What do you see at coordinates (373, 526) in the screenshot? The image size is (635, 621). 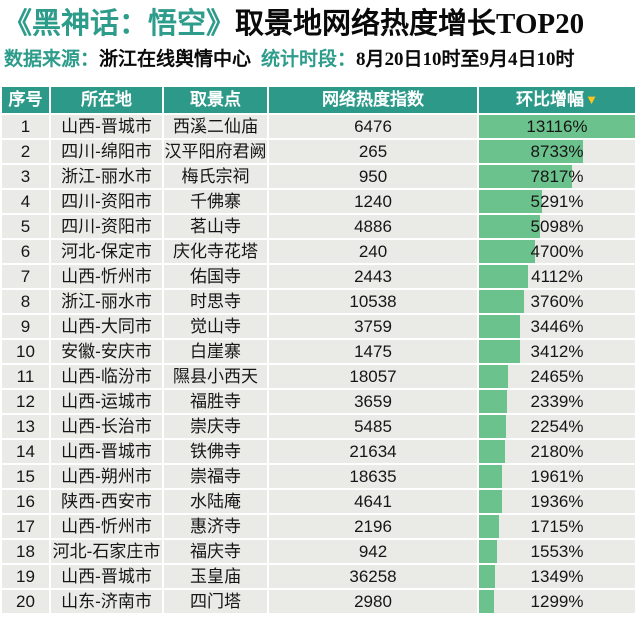 I see `heat-index-cell: 2196` at bounding box center [373, 526].